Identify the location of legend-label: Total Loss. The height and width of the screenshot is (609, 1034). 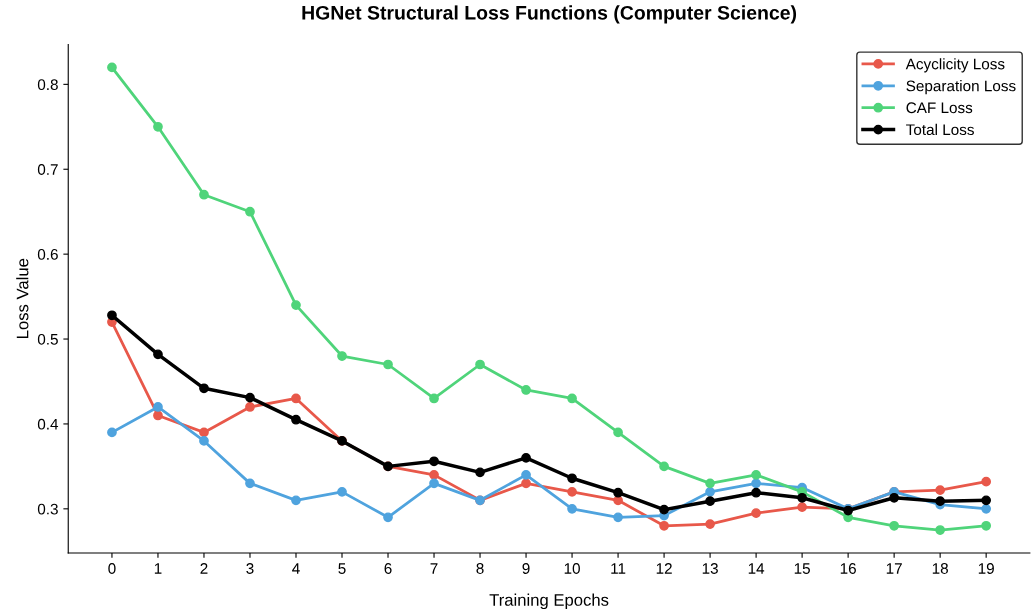
(940, 129).